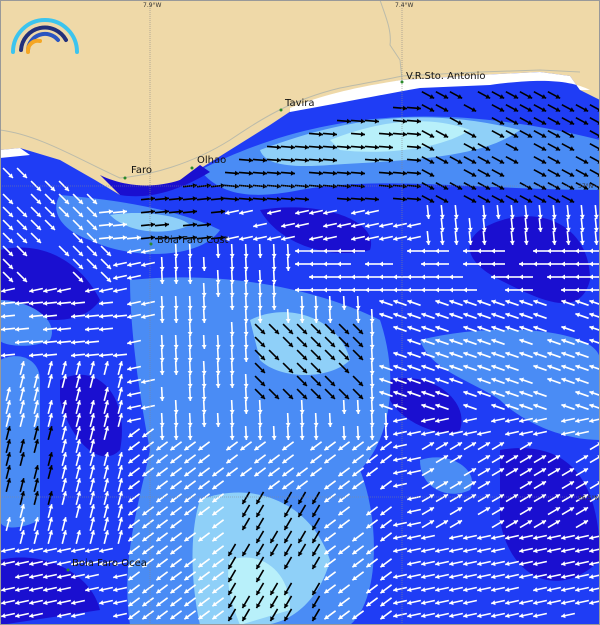  I want to click on place-label: Boia Faro Cost, so click(193, 240).